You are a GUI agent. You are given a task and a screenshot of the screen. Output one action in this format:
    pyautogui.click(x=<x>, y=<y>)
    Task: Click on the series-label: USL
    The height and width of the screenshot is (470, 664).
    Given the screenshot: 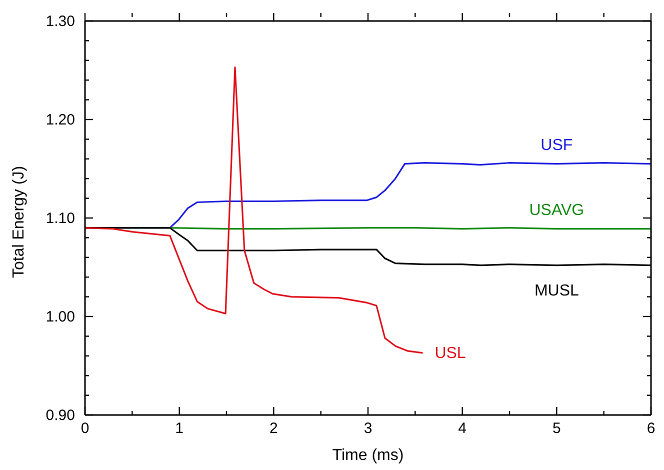 What is the action you would take?
    pyautogui.click(x=450, y=353)
    